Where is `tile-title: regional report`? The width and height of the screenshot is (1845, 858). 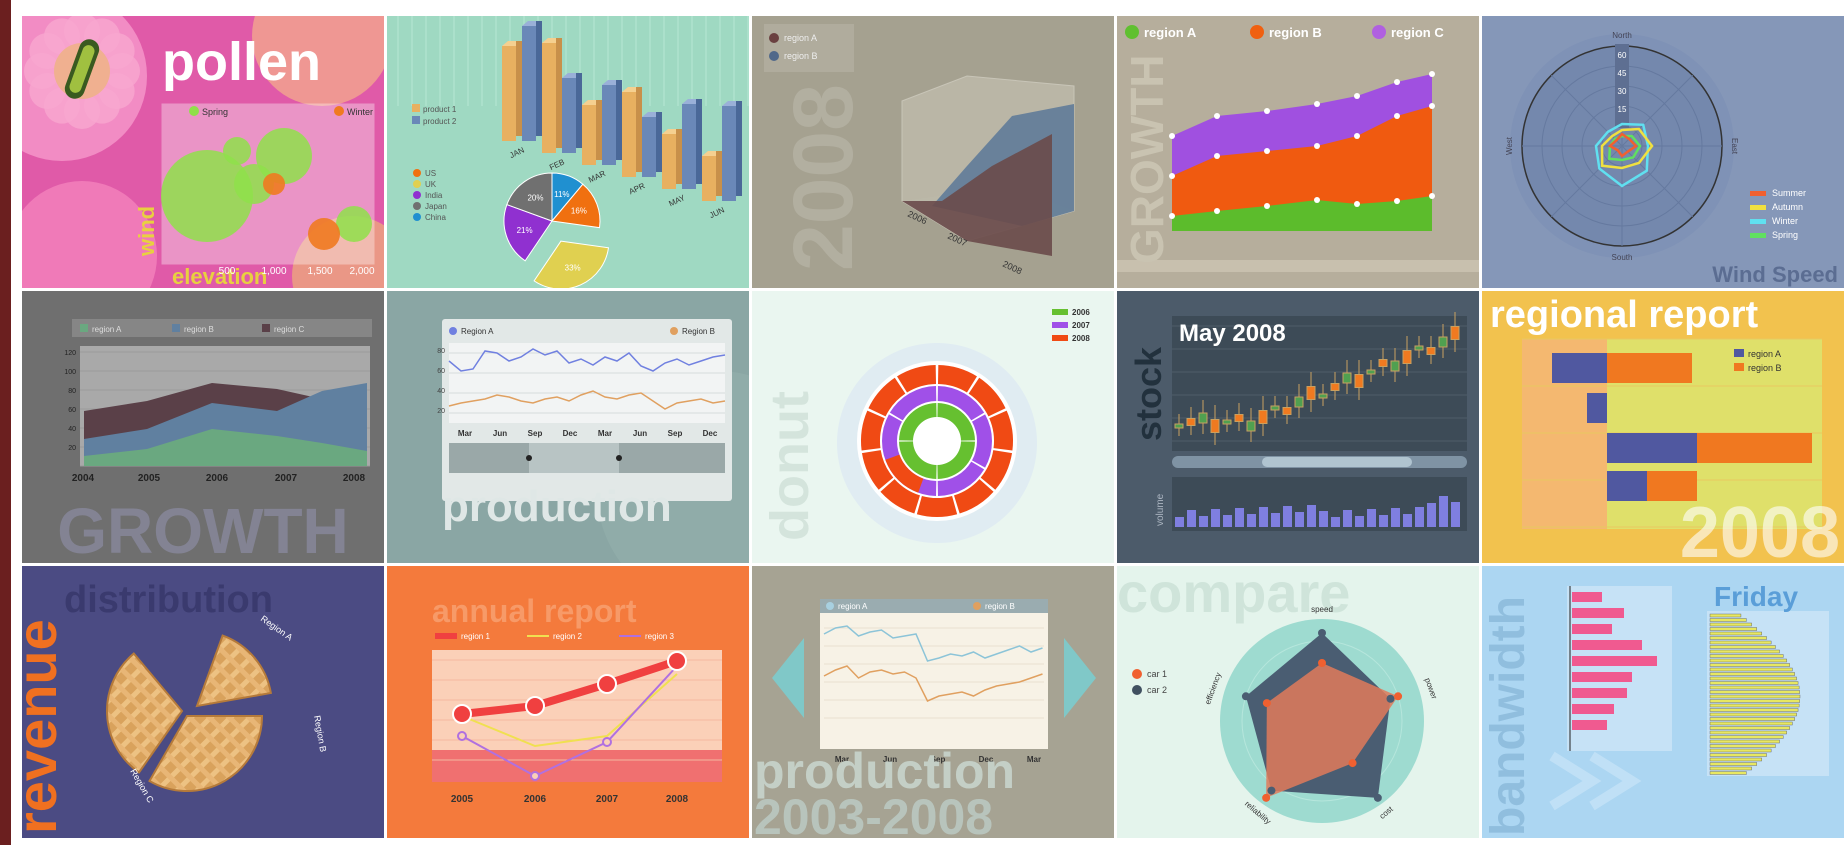
tile-title: regional report is located at coordinates (1624, 315).